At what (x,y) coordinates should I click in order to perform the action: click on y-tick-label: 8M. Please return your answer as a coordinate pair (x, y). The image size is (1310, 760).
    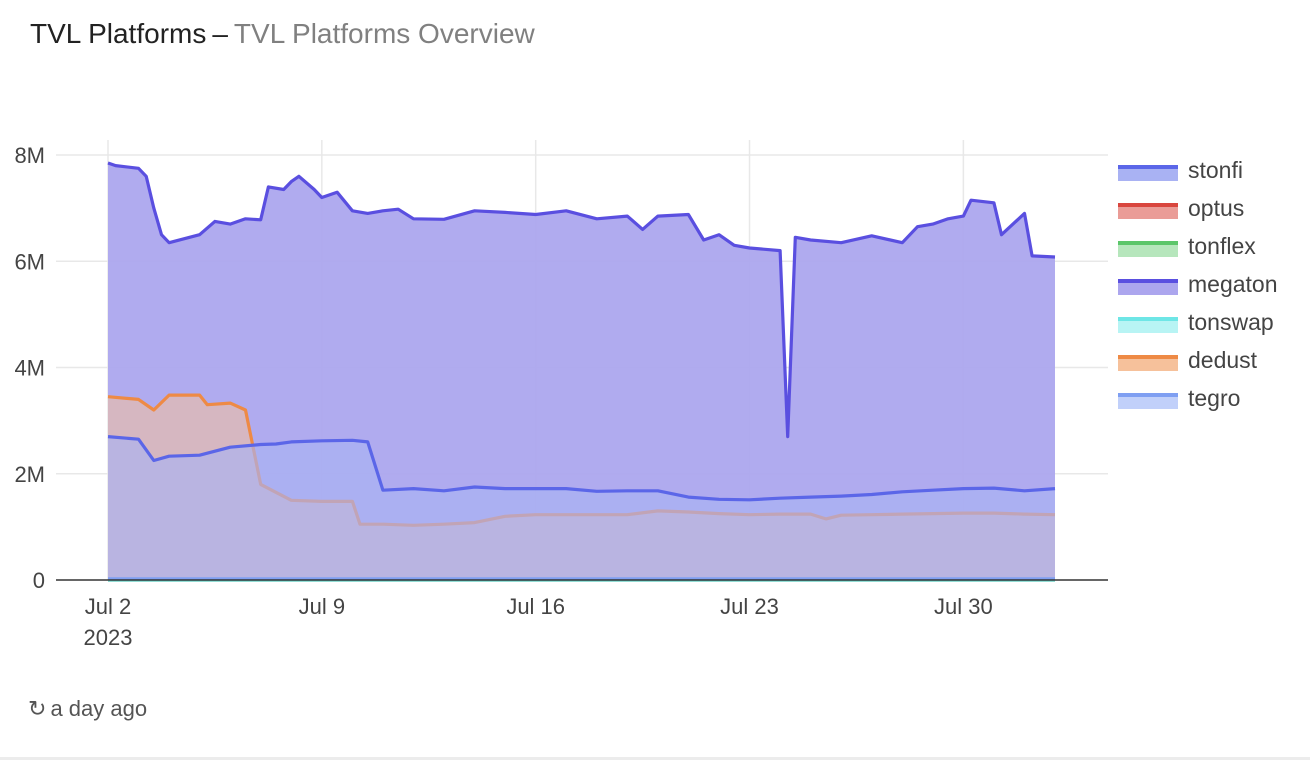
    Looking at the image, I should click on (29, 155).